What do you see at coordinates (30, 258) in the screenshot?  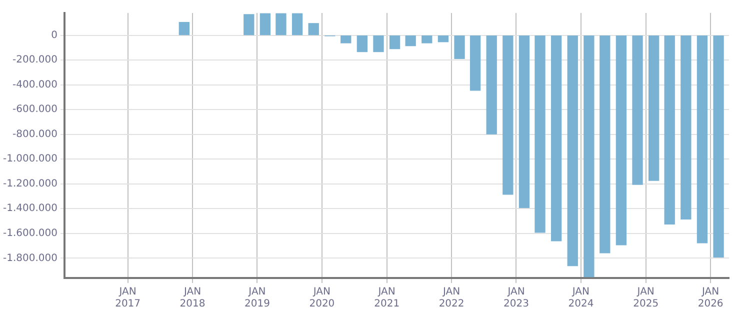 I see `y-tick-label: -1.800.000` at bounding box center [30, 258].